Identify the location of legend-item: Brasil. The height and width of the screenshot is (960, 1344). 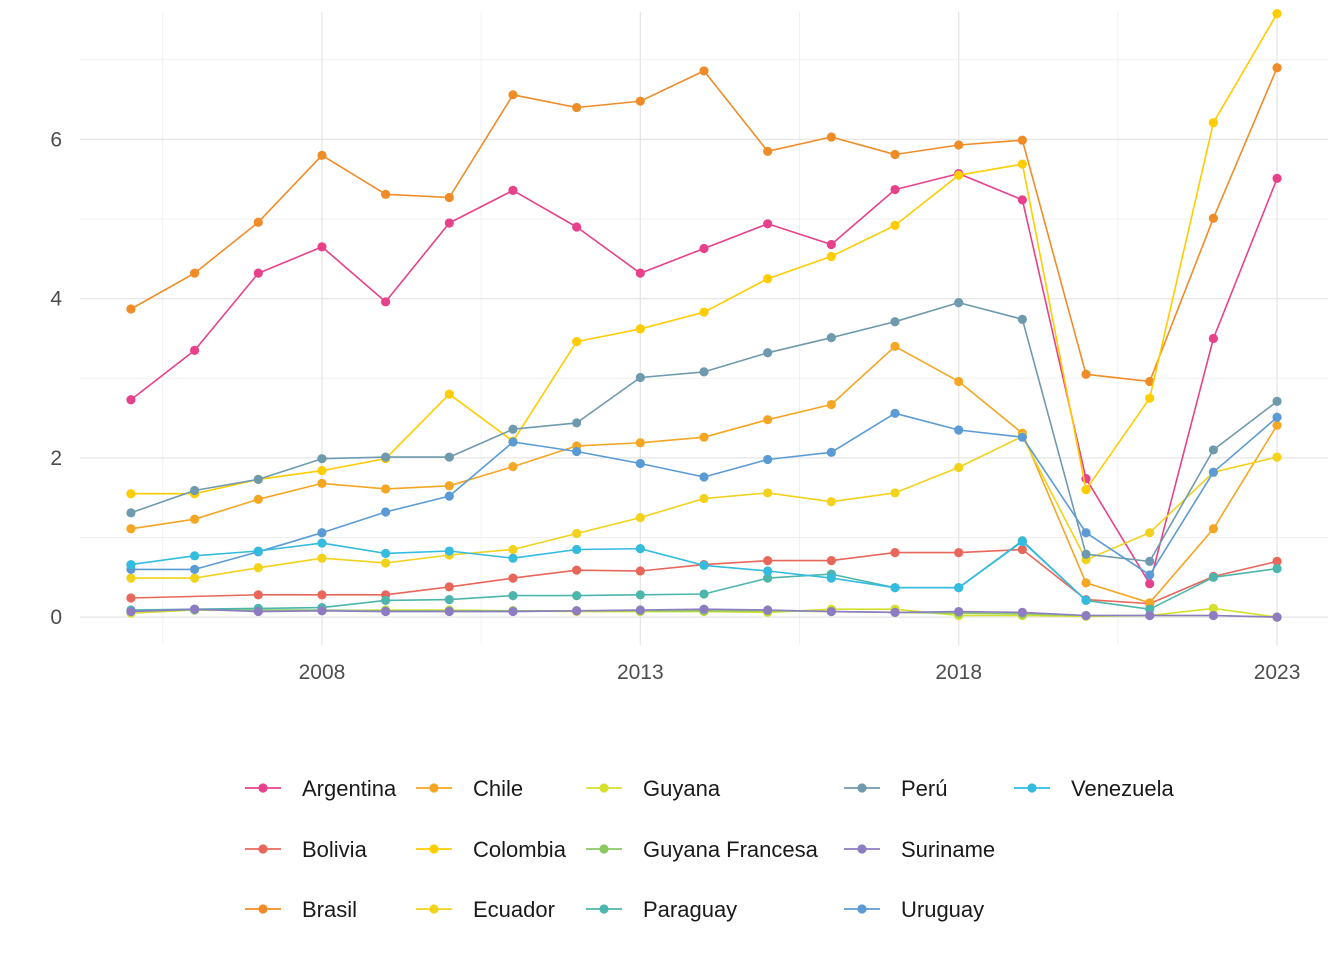
(301, 909).